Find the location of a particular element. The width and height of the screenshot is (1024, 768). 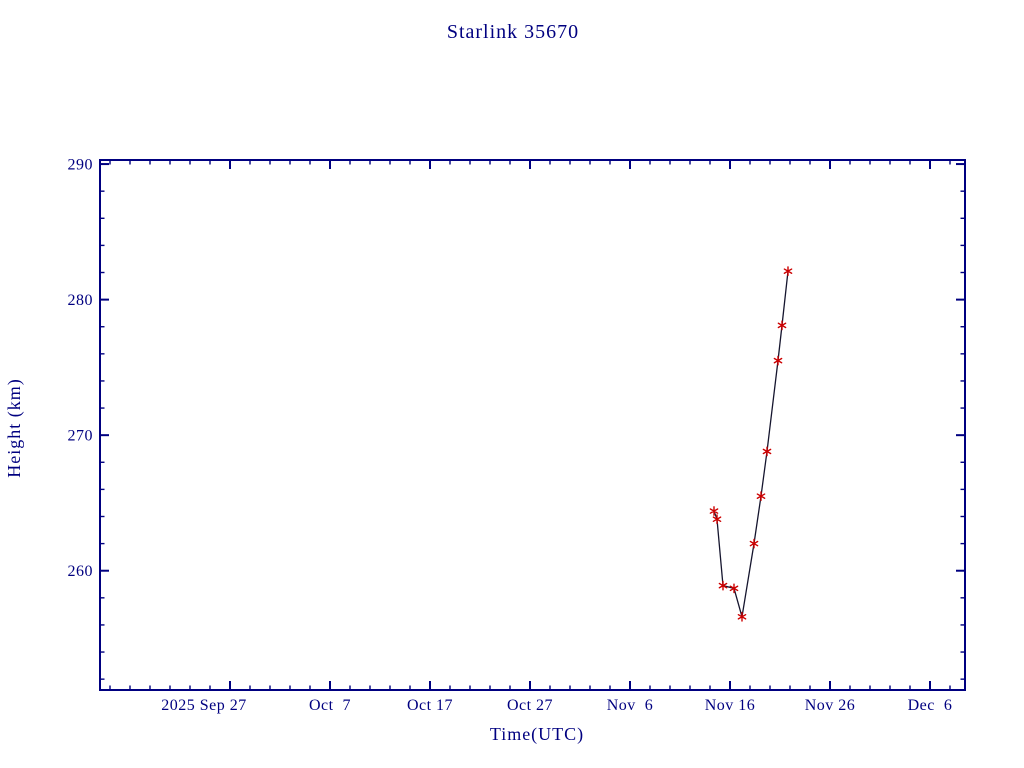

y-tick-label: 260 is located at coordinates (81, 571).